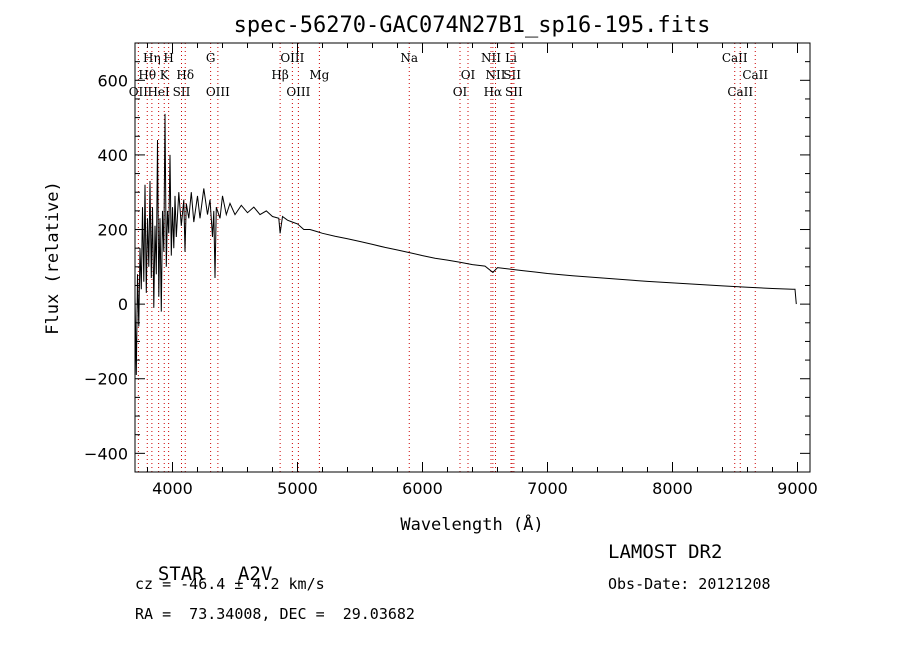 This screenshot has width=900, height=650. Describe the element at coordinates (493, 92) in the screenshot. I see `line-label: Hα` at that location.